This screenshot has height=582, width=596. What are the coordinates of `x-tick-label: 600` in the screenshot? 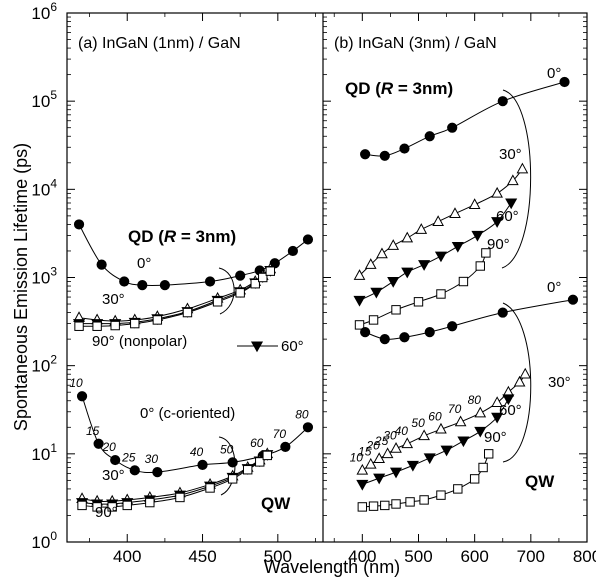 It's located at (474, 556).